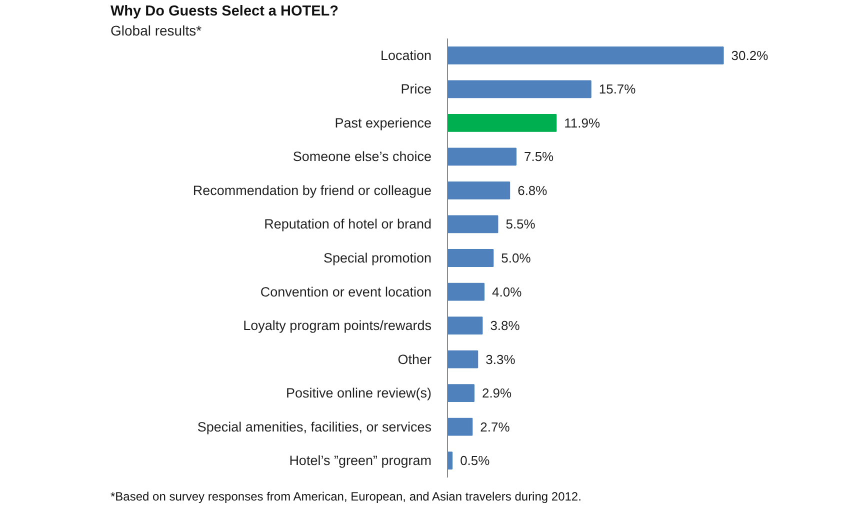 The image size is (858, 513). What do you see at coordinates (507, 292) in the screenshot?
I see `data-label: 4.0%` at bounding box center [507, 292].